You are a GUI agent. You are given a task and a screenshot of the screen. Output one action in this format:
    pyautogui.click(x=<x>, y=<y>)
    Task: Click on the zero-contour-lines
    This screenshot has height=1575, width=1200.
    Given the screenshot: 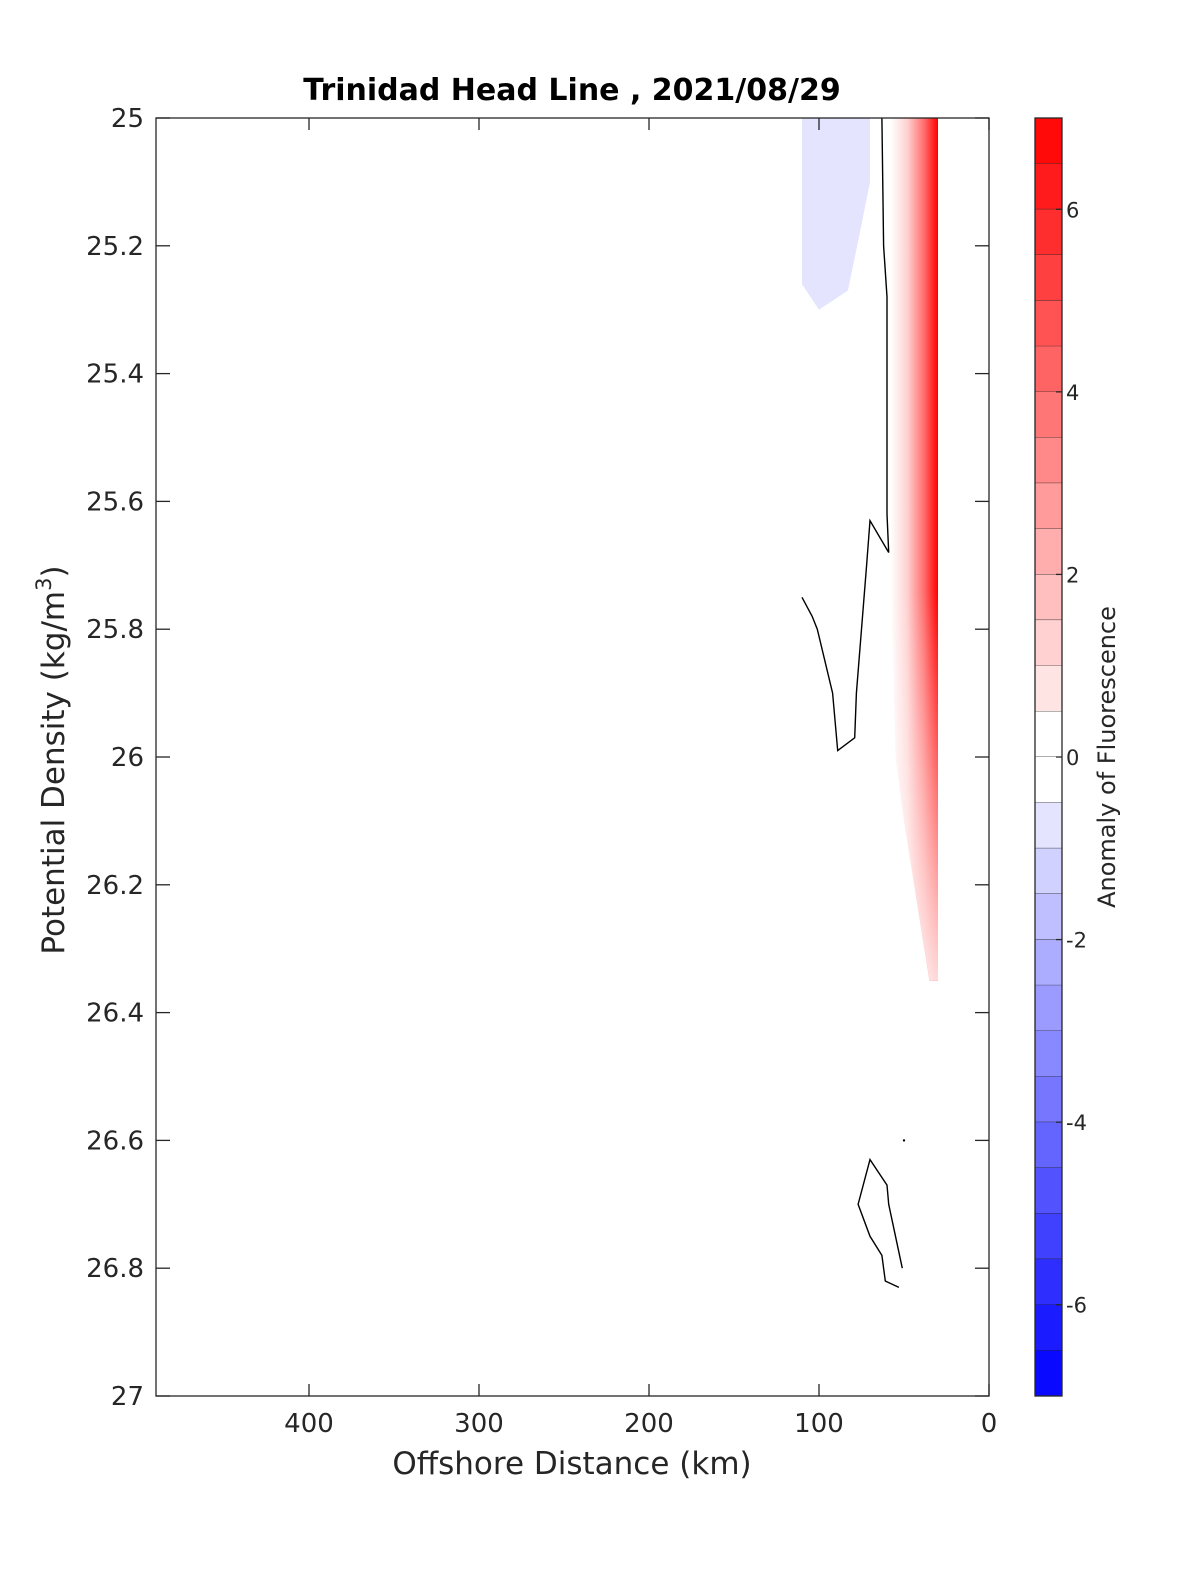 What is the action you would take?
    pyautogui.click(x=853, y=703)
    